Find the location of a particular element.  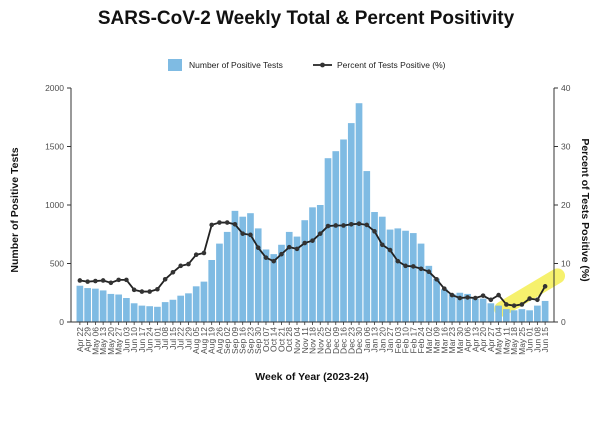

x-tick-label: May 06 is located at coordinates (95, 341).